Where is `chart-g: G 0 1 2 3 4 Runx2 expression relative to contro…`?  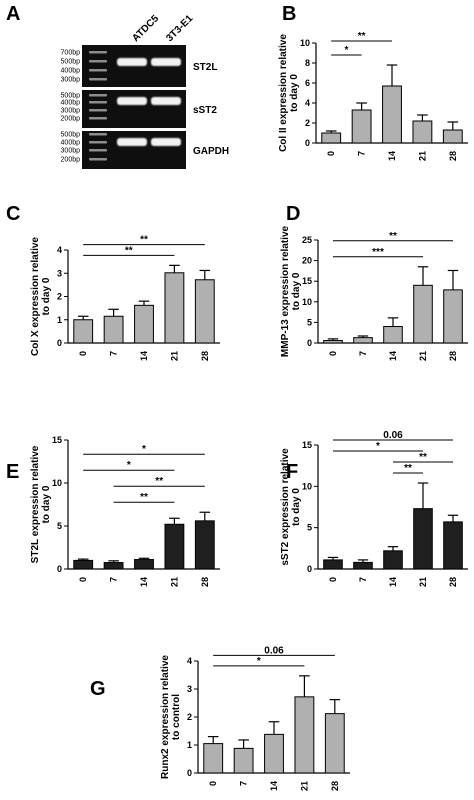
chart-g: G 0 1 2 3 4 Runx2 expression relative to contro… is located at coordinates (220, 718).